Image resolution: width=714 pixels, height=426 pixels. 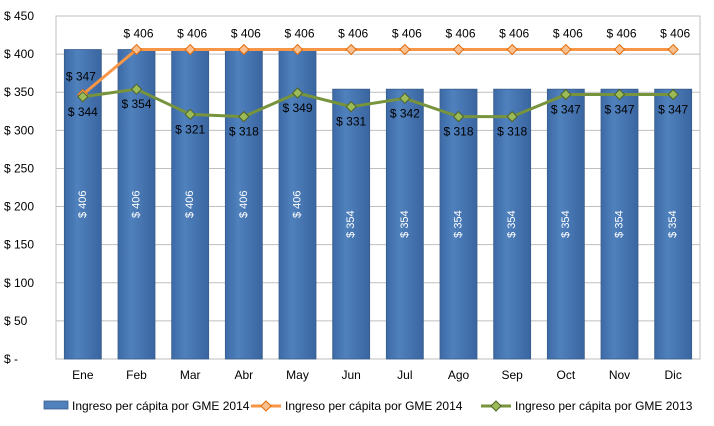 I want to click on x-tick-label: Nov, so click(x=619, y=375).